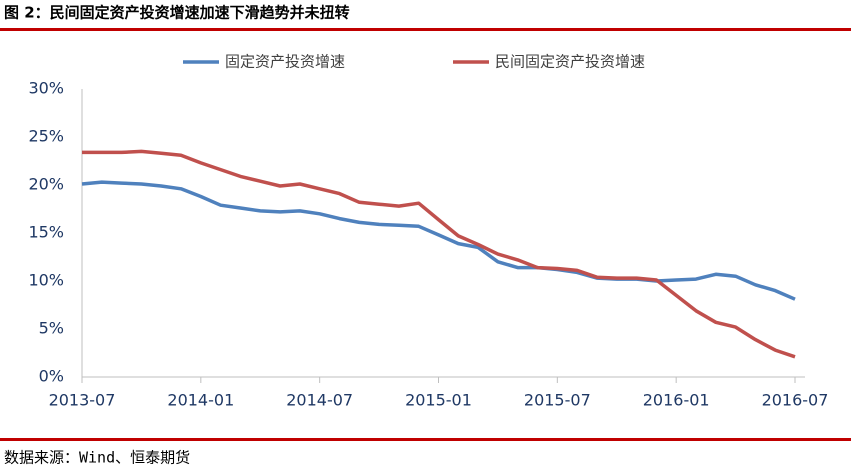  Describe the element at coordinates (46, 280) in the screenshot. I see `y-tick-label: 10%` at that location.